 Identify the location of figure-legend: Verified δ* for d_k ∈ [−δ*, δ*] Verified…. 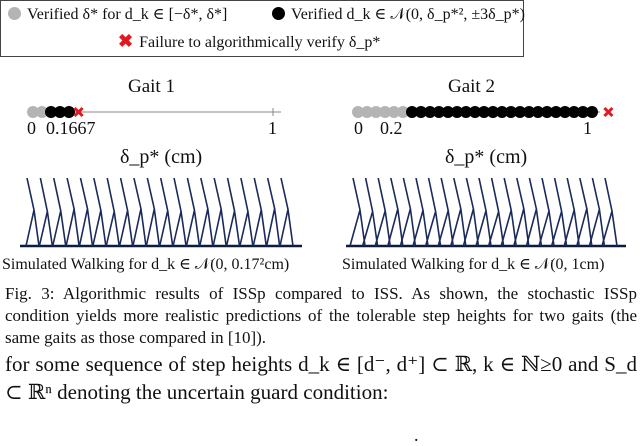
(263, 28).